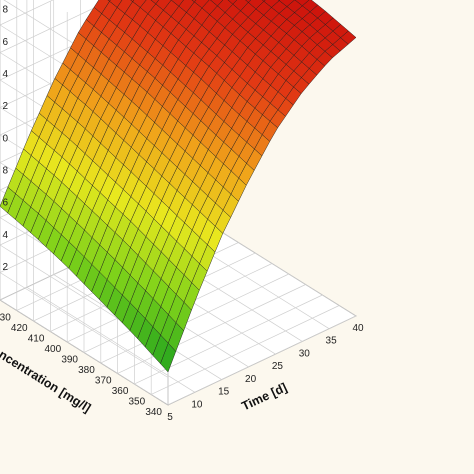  I want to click on x-tick-label: 40, so click(358, 328).